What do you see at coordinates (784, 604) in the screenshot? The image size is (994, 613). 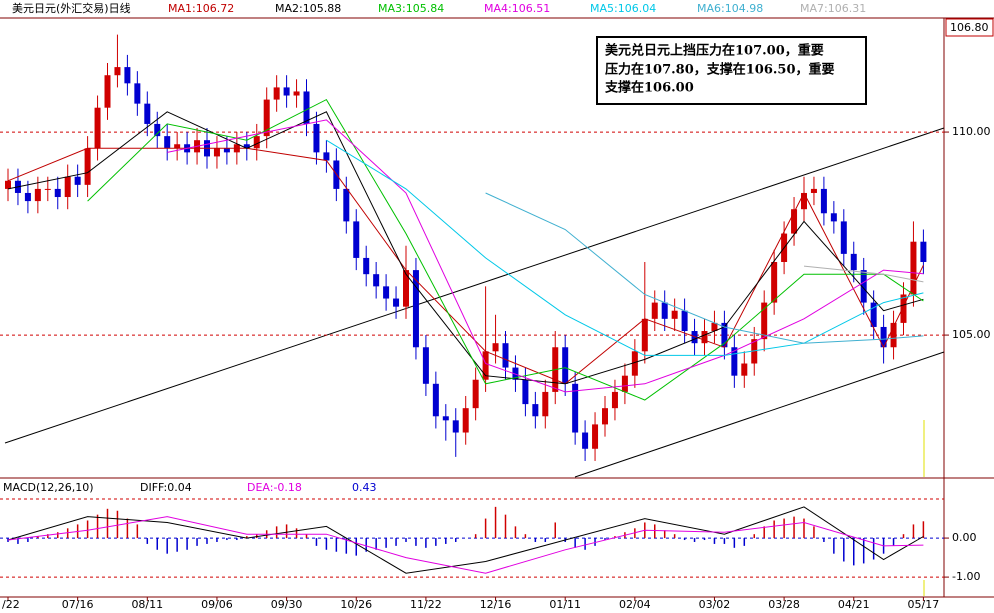 I see `x-tick-label: 03/28` at bounding box center [784, 604].